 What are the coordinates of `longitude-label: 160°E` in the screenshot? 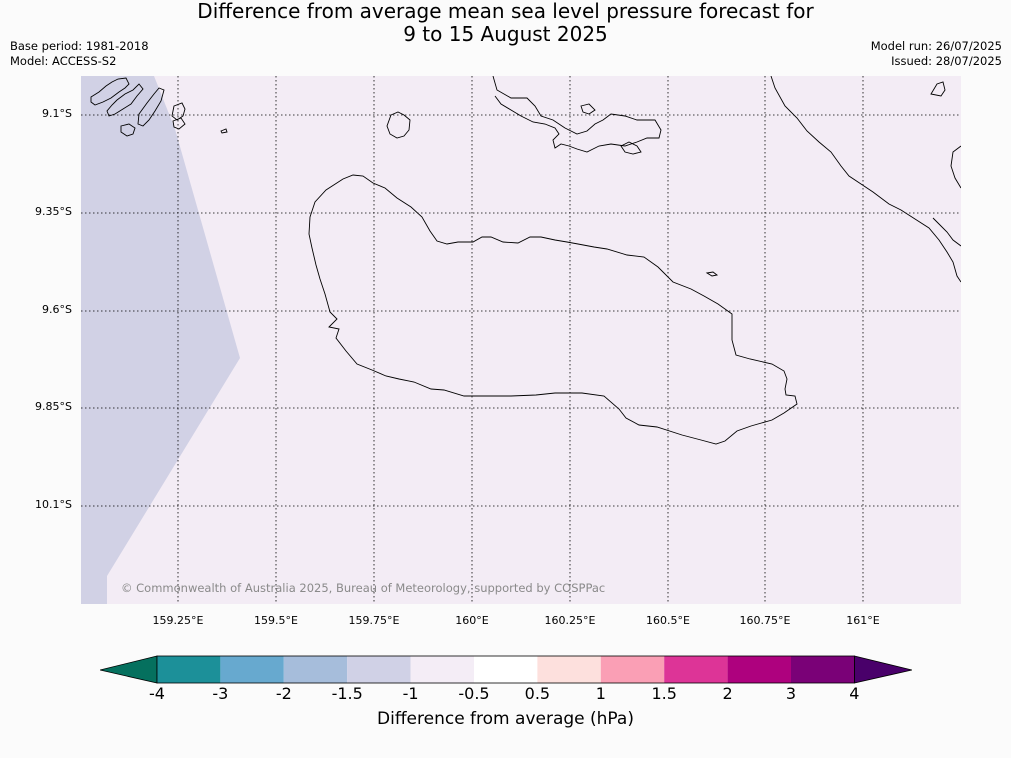 It's located at (472, 620).